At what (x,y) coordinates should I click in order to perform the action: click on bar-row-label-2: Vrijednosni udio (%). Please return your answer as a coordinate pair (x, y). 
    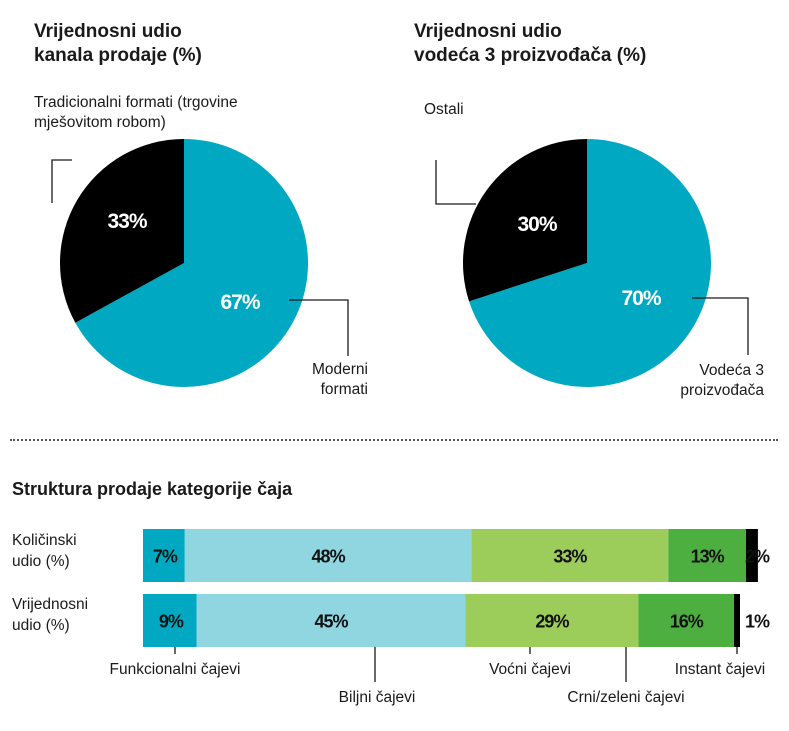
    Looking at the image, I should click on (50, 615).